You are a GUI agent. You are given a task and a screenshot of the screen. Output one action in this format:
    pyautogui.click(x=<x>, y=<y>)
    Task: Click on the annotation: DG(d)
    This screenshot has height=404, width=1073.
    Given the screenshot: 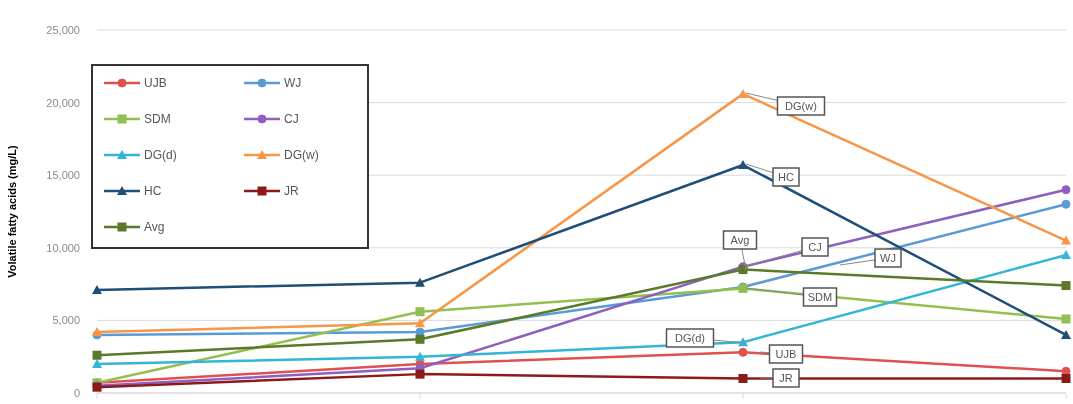 What is the action you would take?
    pyautogui.click(x=690, y=338)
    